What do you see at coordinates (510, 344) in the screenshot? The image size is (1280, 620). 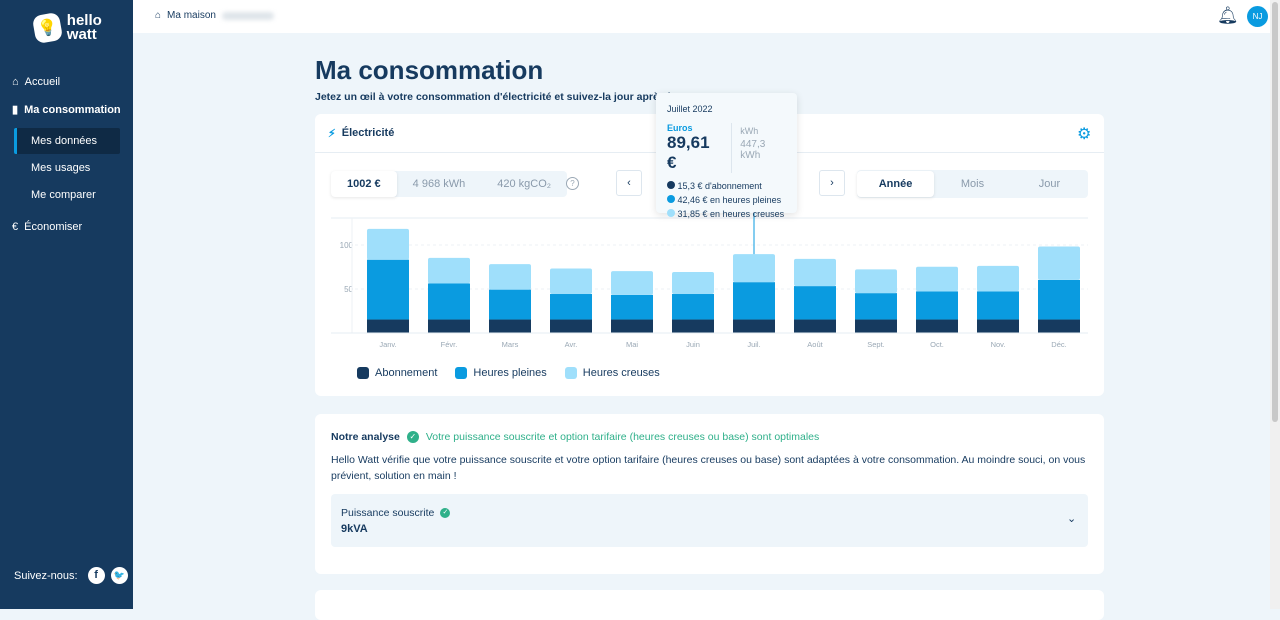 I see `x-tick-label: Mars` at bounding box center [510, 344].